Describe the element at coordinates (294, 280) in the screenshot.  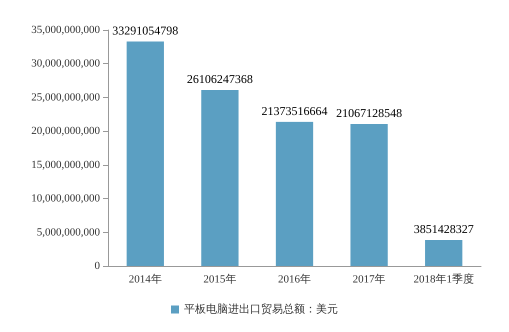
I see `x-tick-label: 2016年` at that location.